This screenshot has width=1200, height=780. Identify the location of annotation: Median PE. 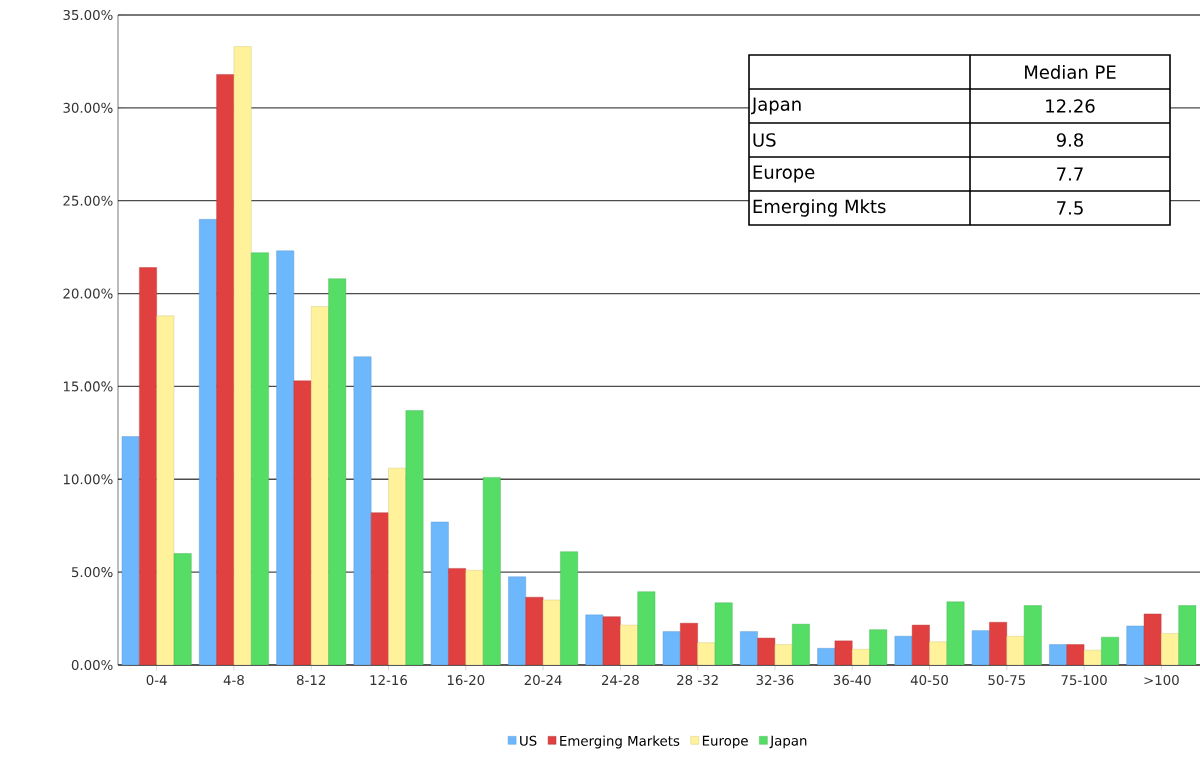
(1070, 72).